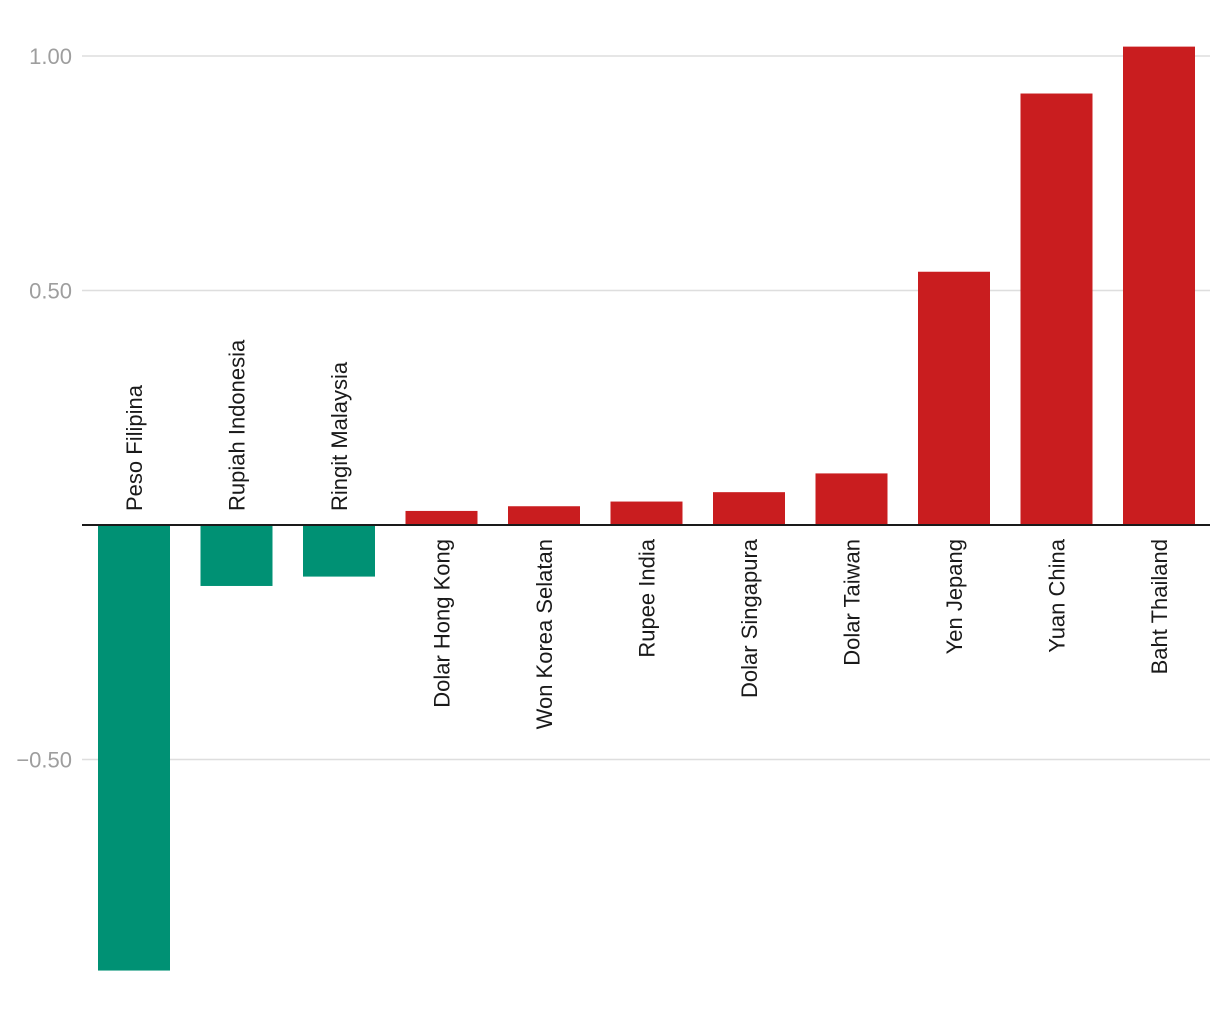 Image resolution: width=1220 pixels, height=1020 pixels. Describe the element at coordinates (44, 760) in the screenshot. I see `y-tick-label: −0.50` at that location.